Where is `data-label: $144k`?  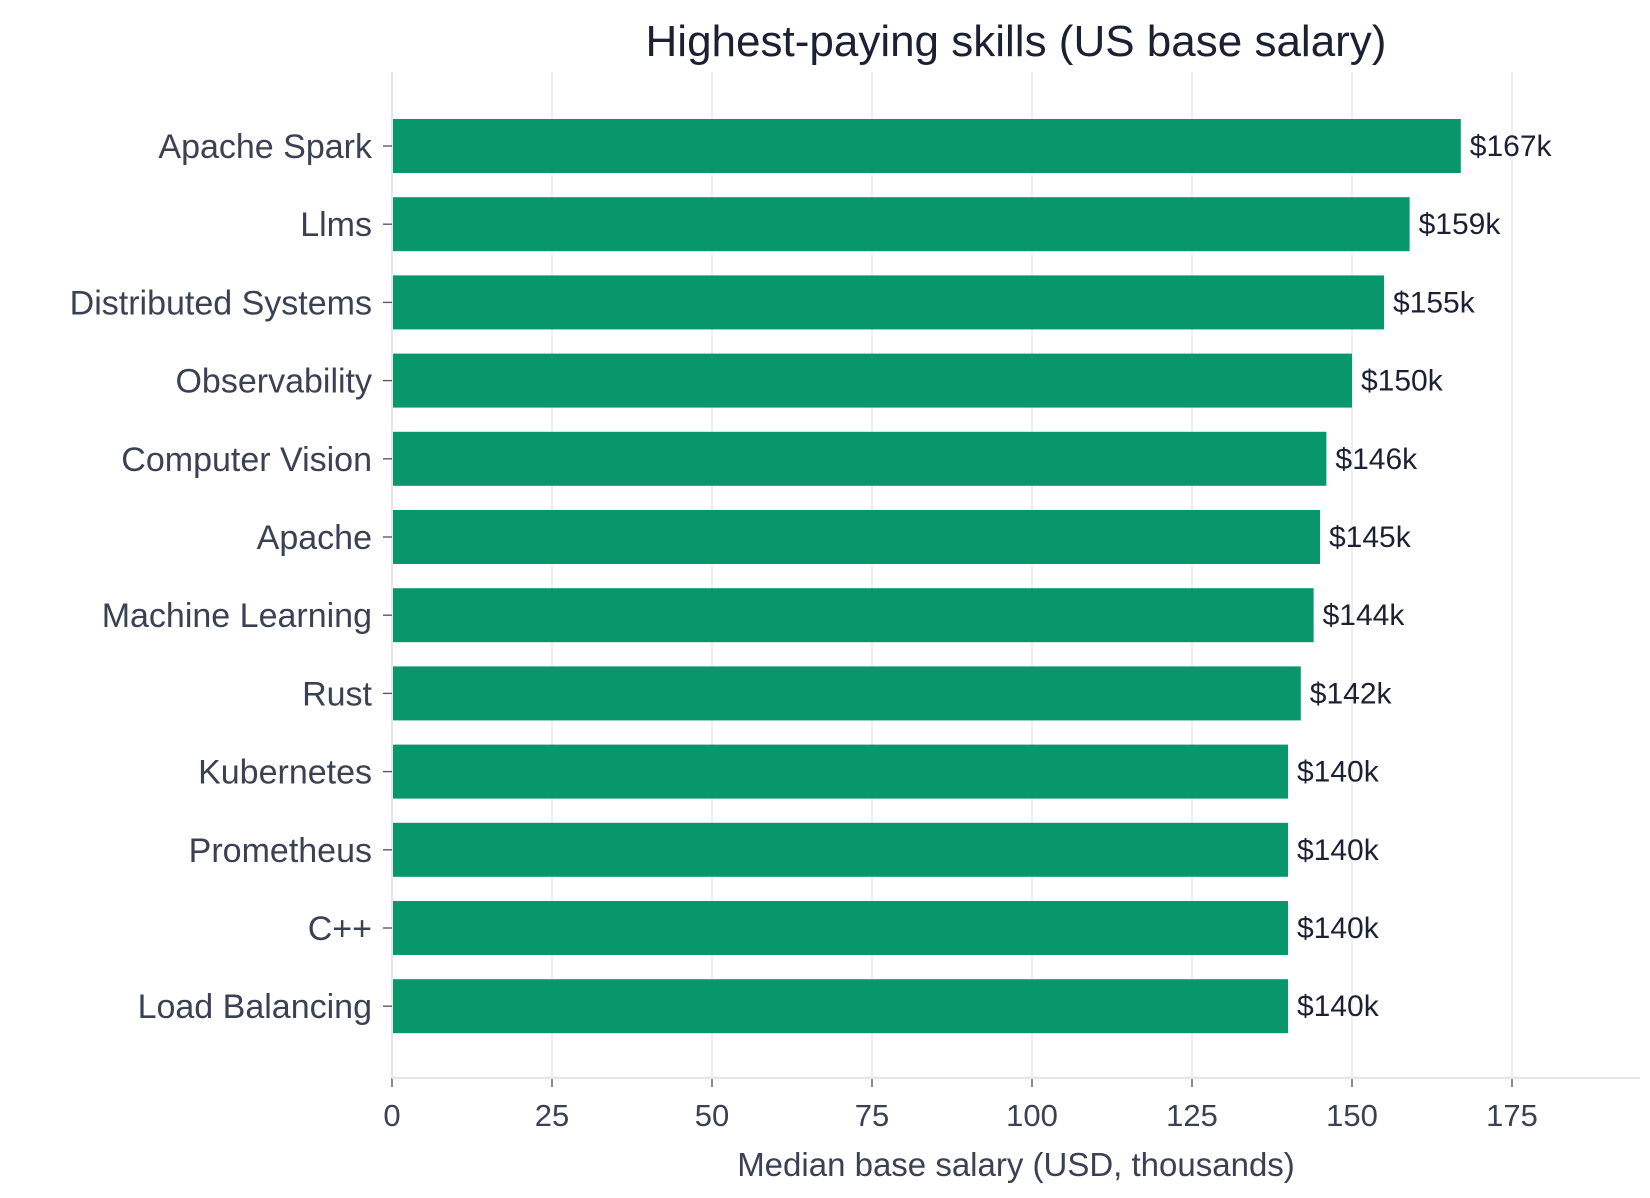
data-label: $144k is located at coordinates (1364, 615).